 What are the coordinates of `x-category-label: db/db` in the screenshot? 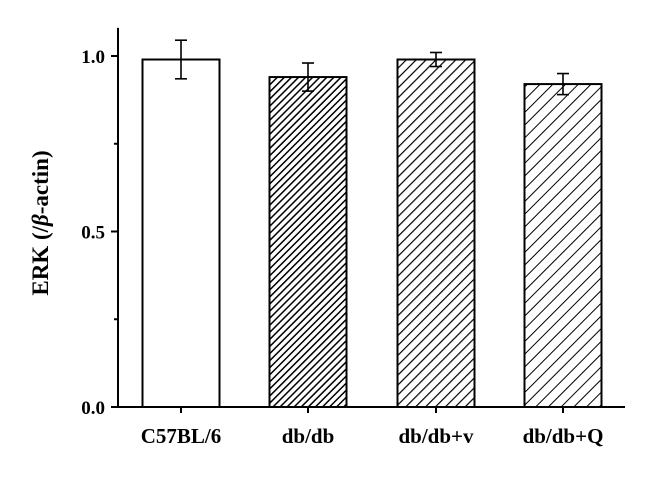 It's located at (308, 436).